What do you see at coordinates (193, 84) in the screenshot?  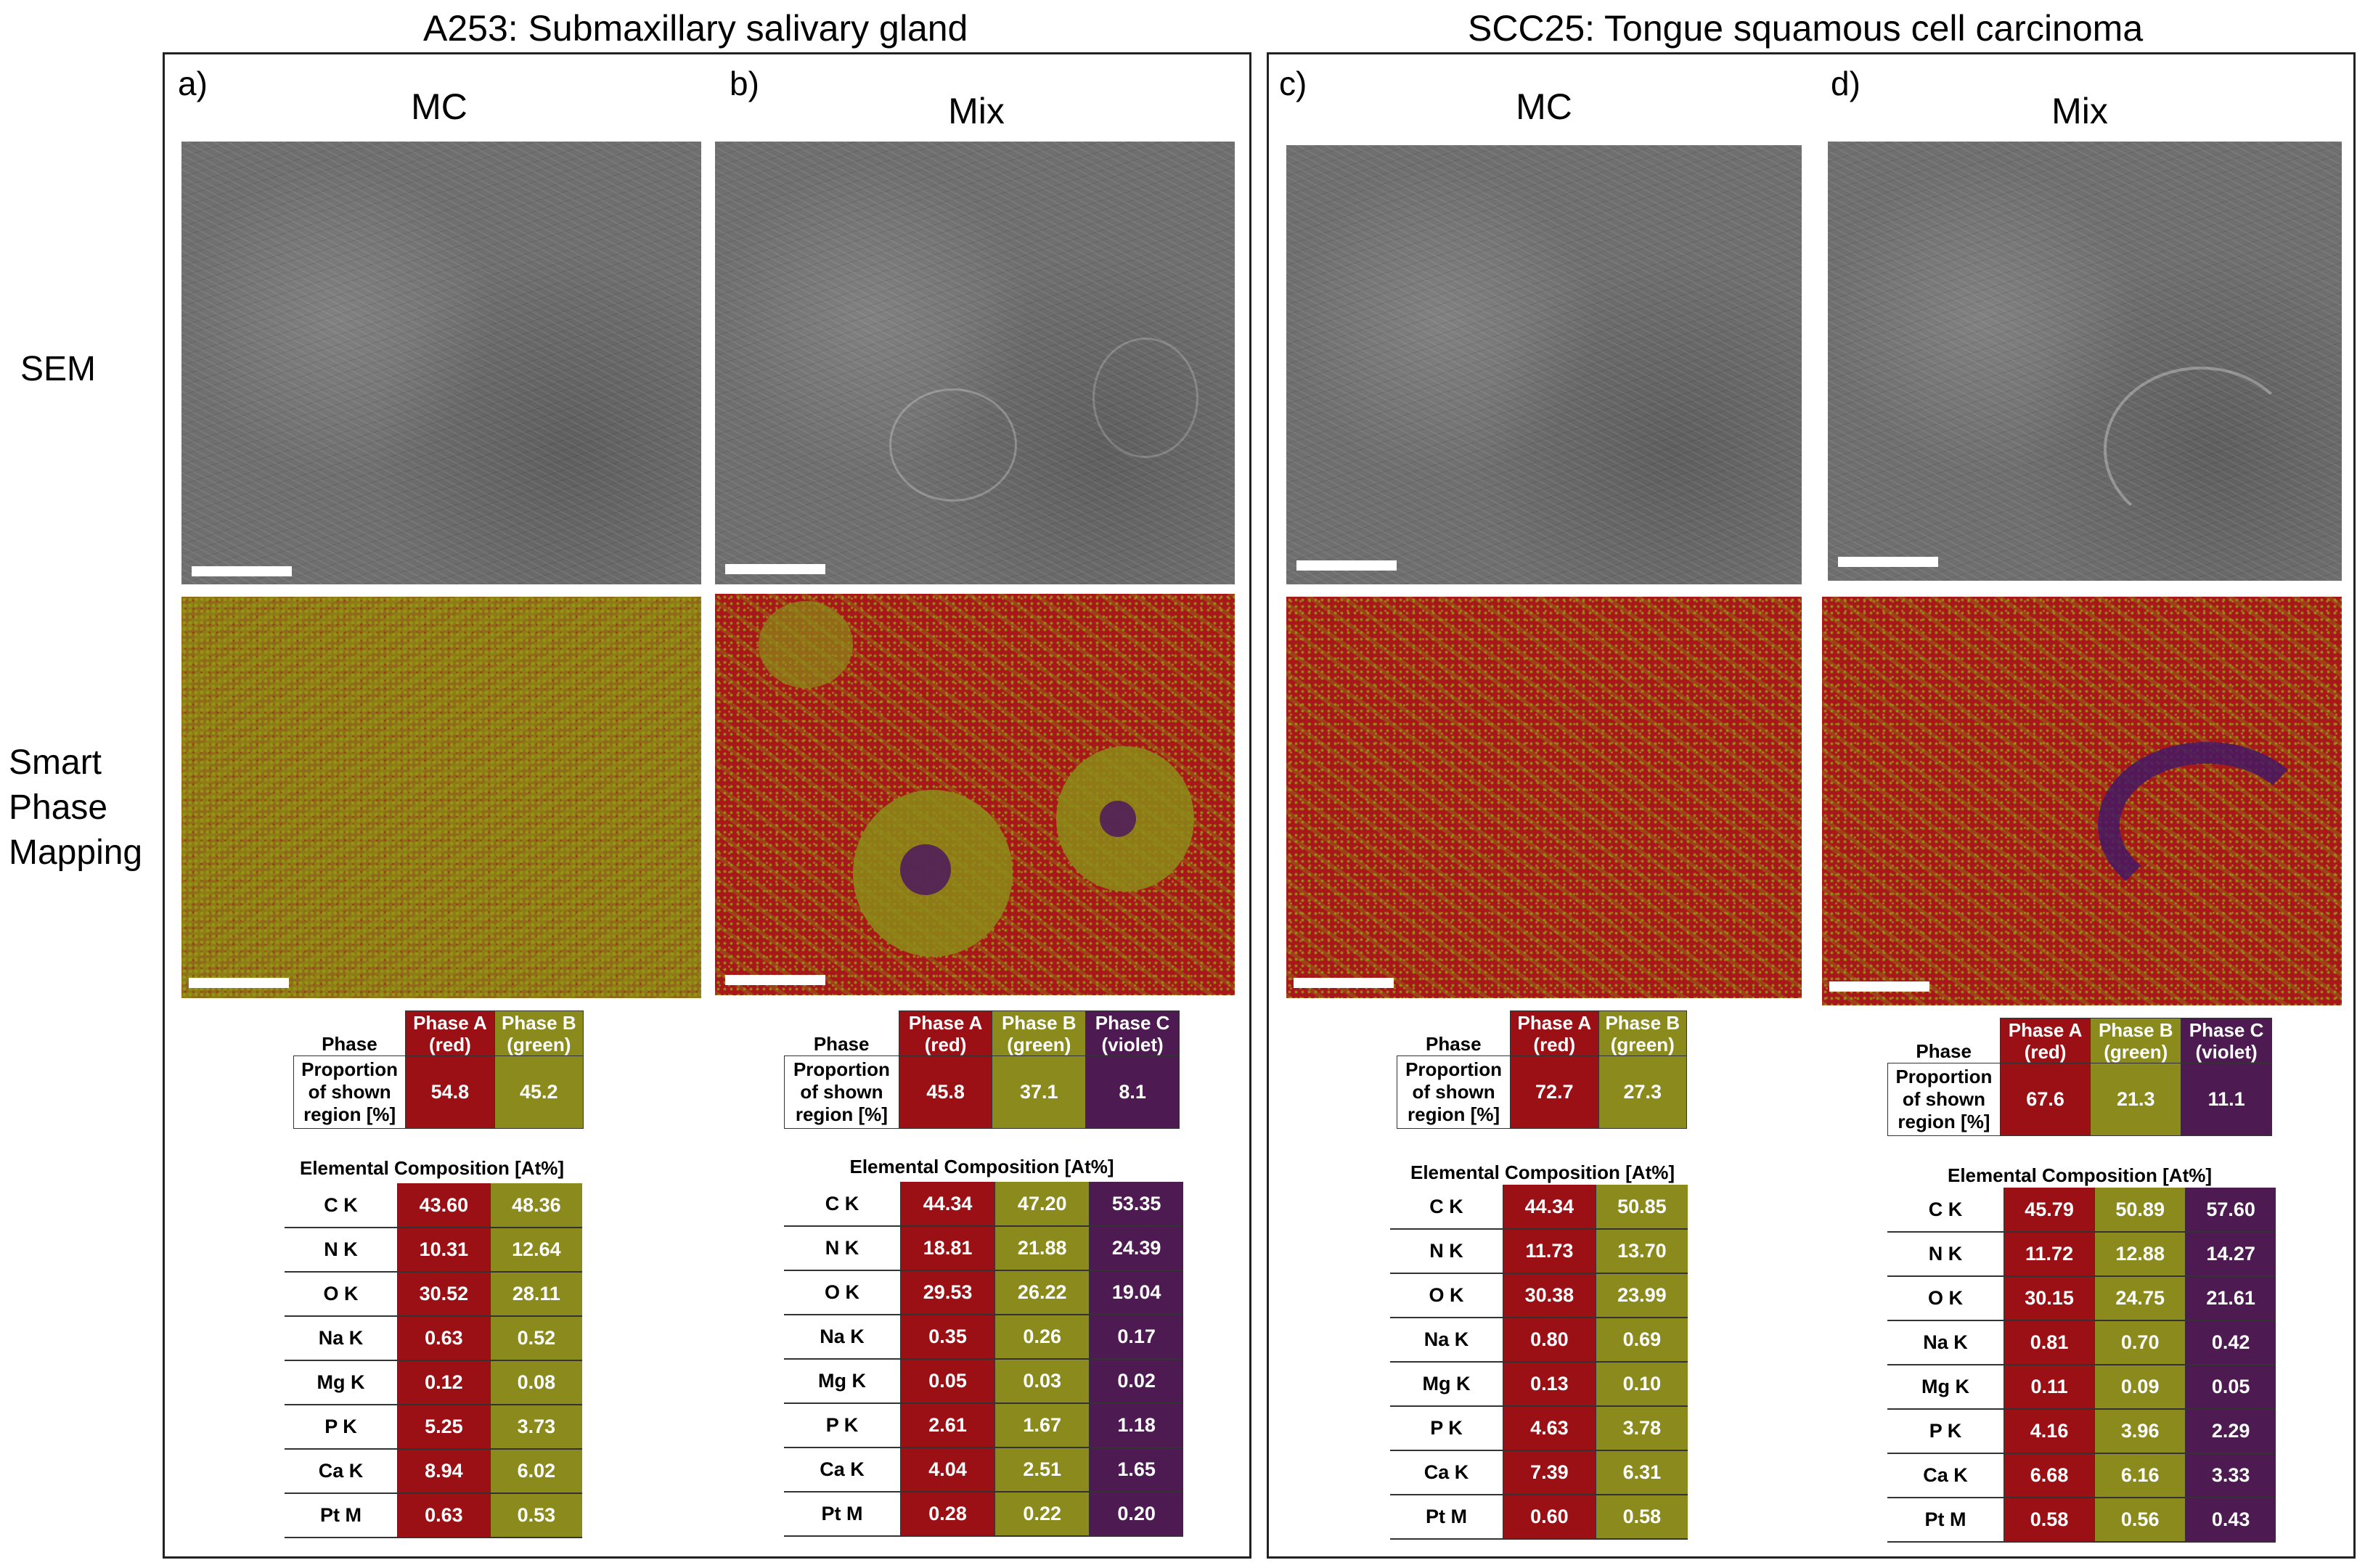 I see `panel-letter-a: a)` at bounding box center [193, 84].